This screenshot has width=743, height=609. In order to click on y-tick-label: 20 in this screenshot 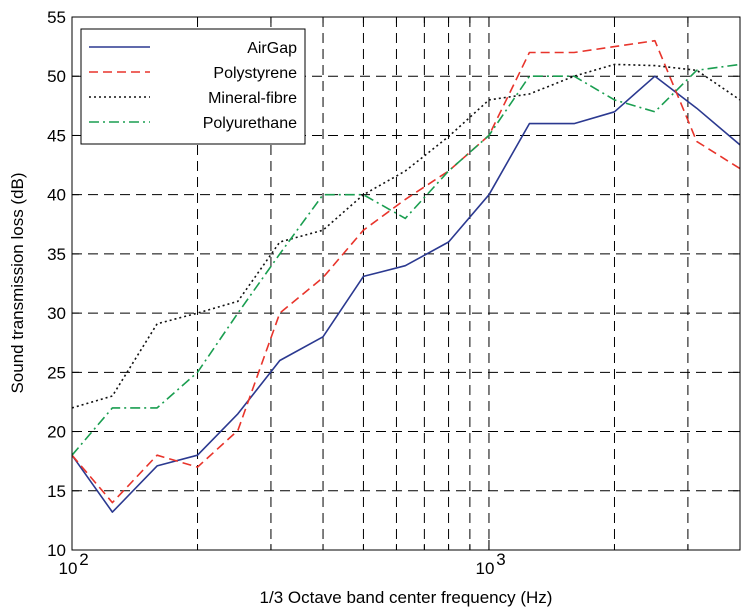, I will do `click(56, 432)`.